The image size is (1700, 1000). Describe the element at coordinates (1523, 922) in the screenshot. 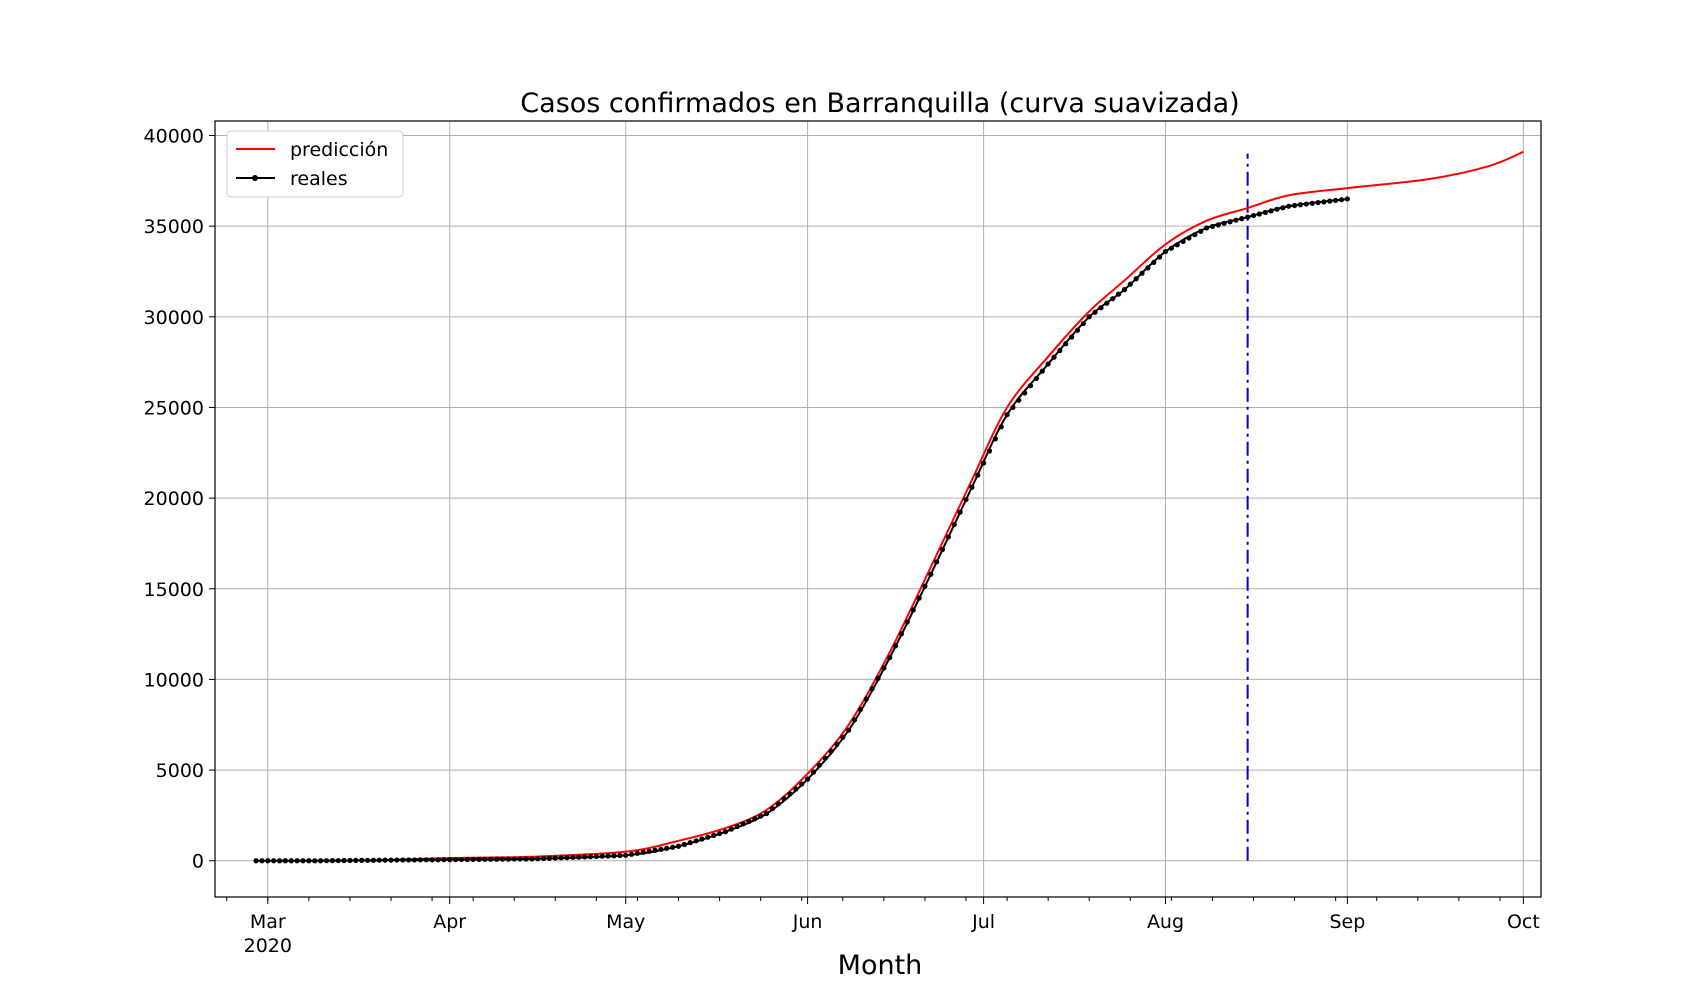

I see `x-tick-label: Oct` at that location.